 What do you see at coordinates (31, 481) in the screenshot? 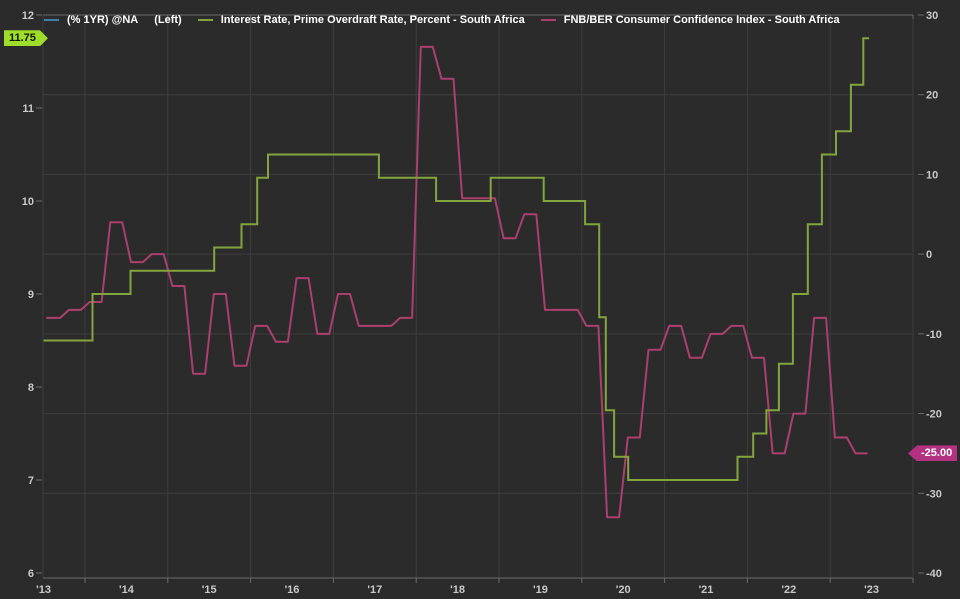
I see `svg-text: 7` at bounding box center [31, 481].